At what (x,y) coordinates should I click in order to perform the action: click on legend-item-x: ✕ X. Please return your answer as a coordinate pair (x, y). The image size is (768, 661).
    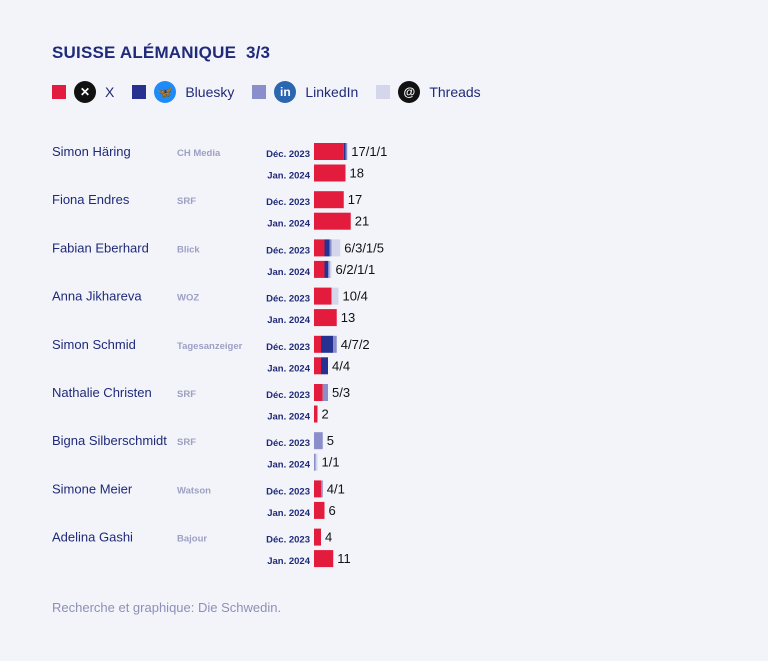
    Looking at the image, I should click on (83, 92).